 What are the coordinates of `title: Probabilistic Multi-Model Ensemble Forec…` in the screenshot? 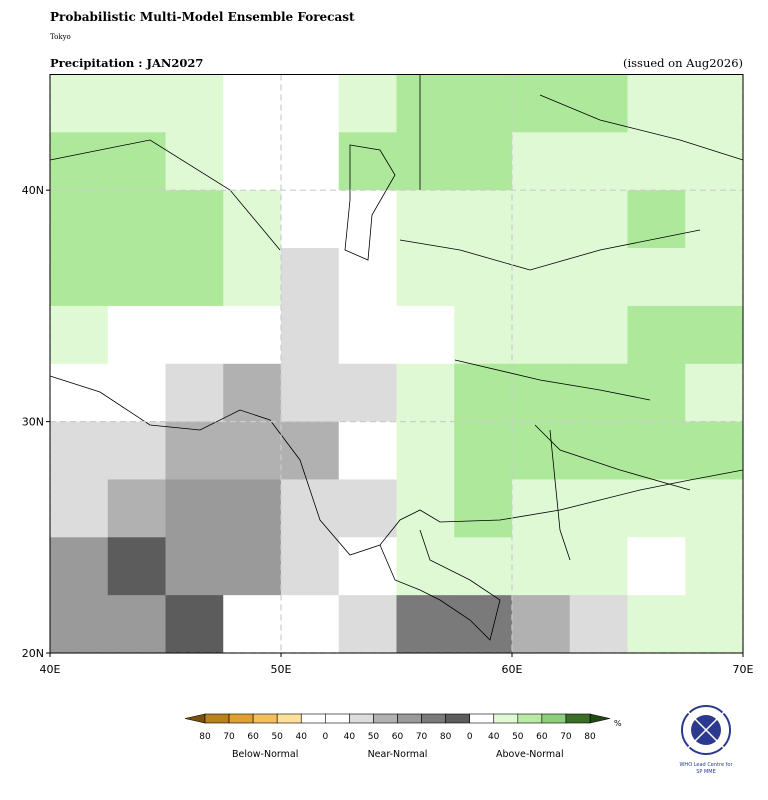 It's located at (202, 17).